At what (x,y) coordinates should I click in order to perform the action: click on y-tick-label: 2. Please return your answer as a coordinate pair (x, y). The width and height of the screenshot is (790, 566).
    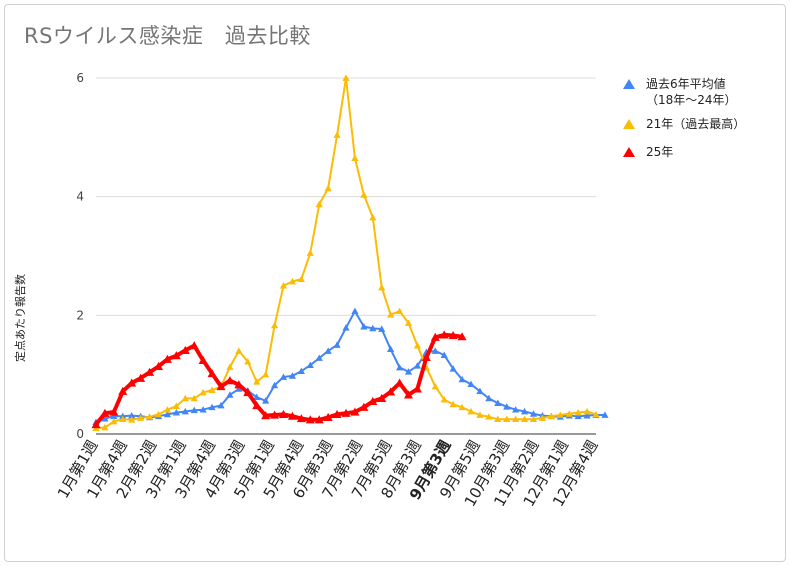
    Looking at the image, I should click on (80, 315).